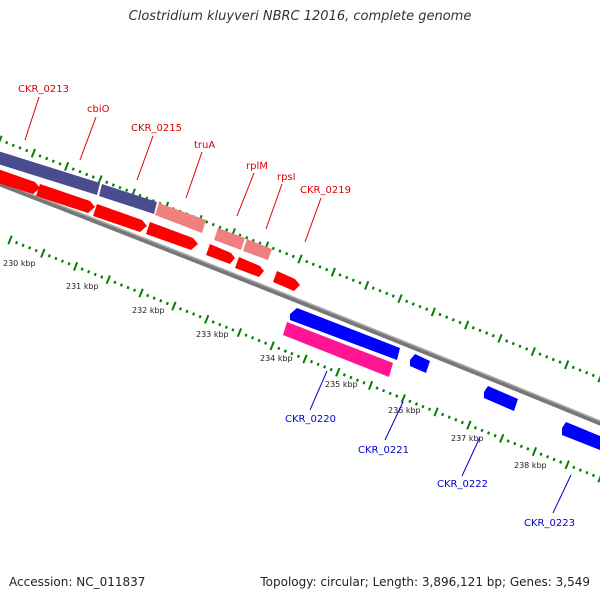  I want to click on gene-ckr-0220-rna, so click(338, 349).